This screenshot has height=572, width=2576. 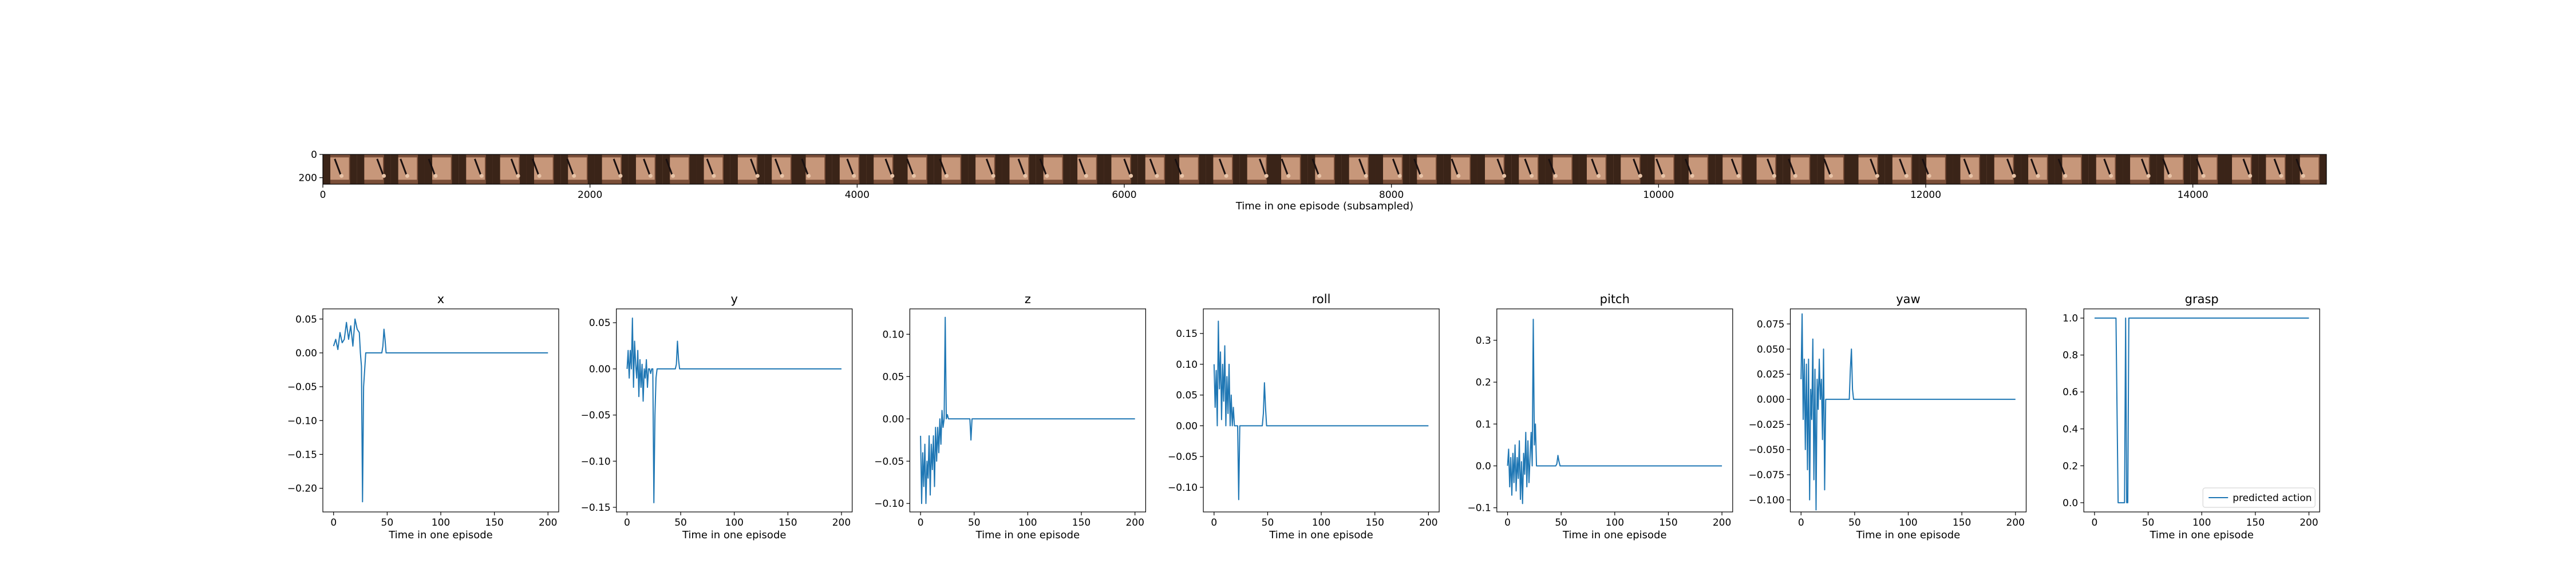 I want to click on y-tick-label: 0.000, so click(x=1771, y=400).